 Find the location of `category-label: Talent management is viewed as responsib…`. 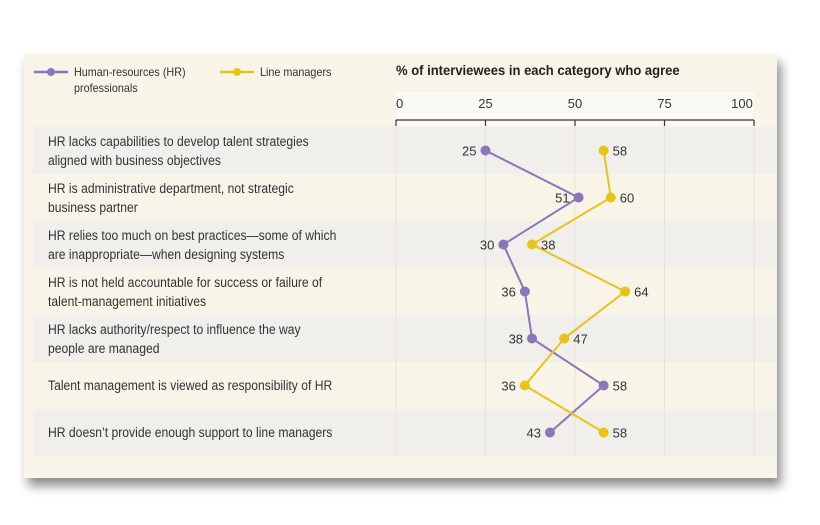

category-label: Talent management is viewed as responsib… is located at coordinates (190, 385).